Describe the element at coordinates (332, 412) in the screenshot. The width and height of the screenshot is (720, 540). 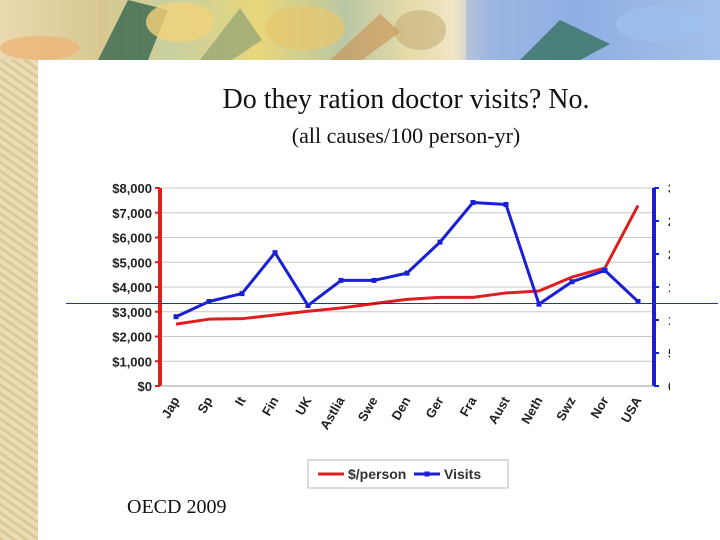
I see `x-axis-category-label: Astlia` at that location.